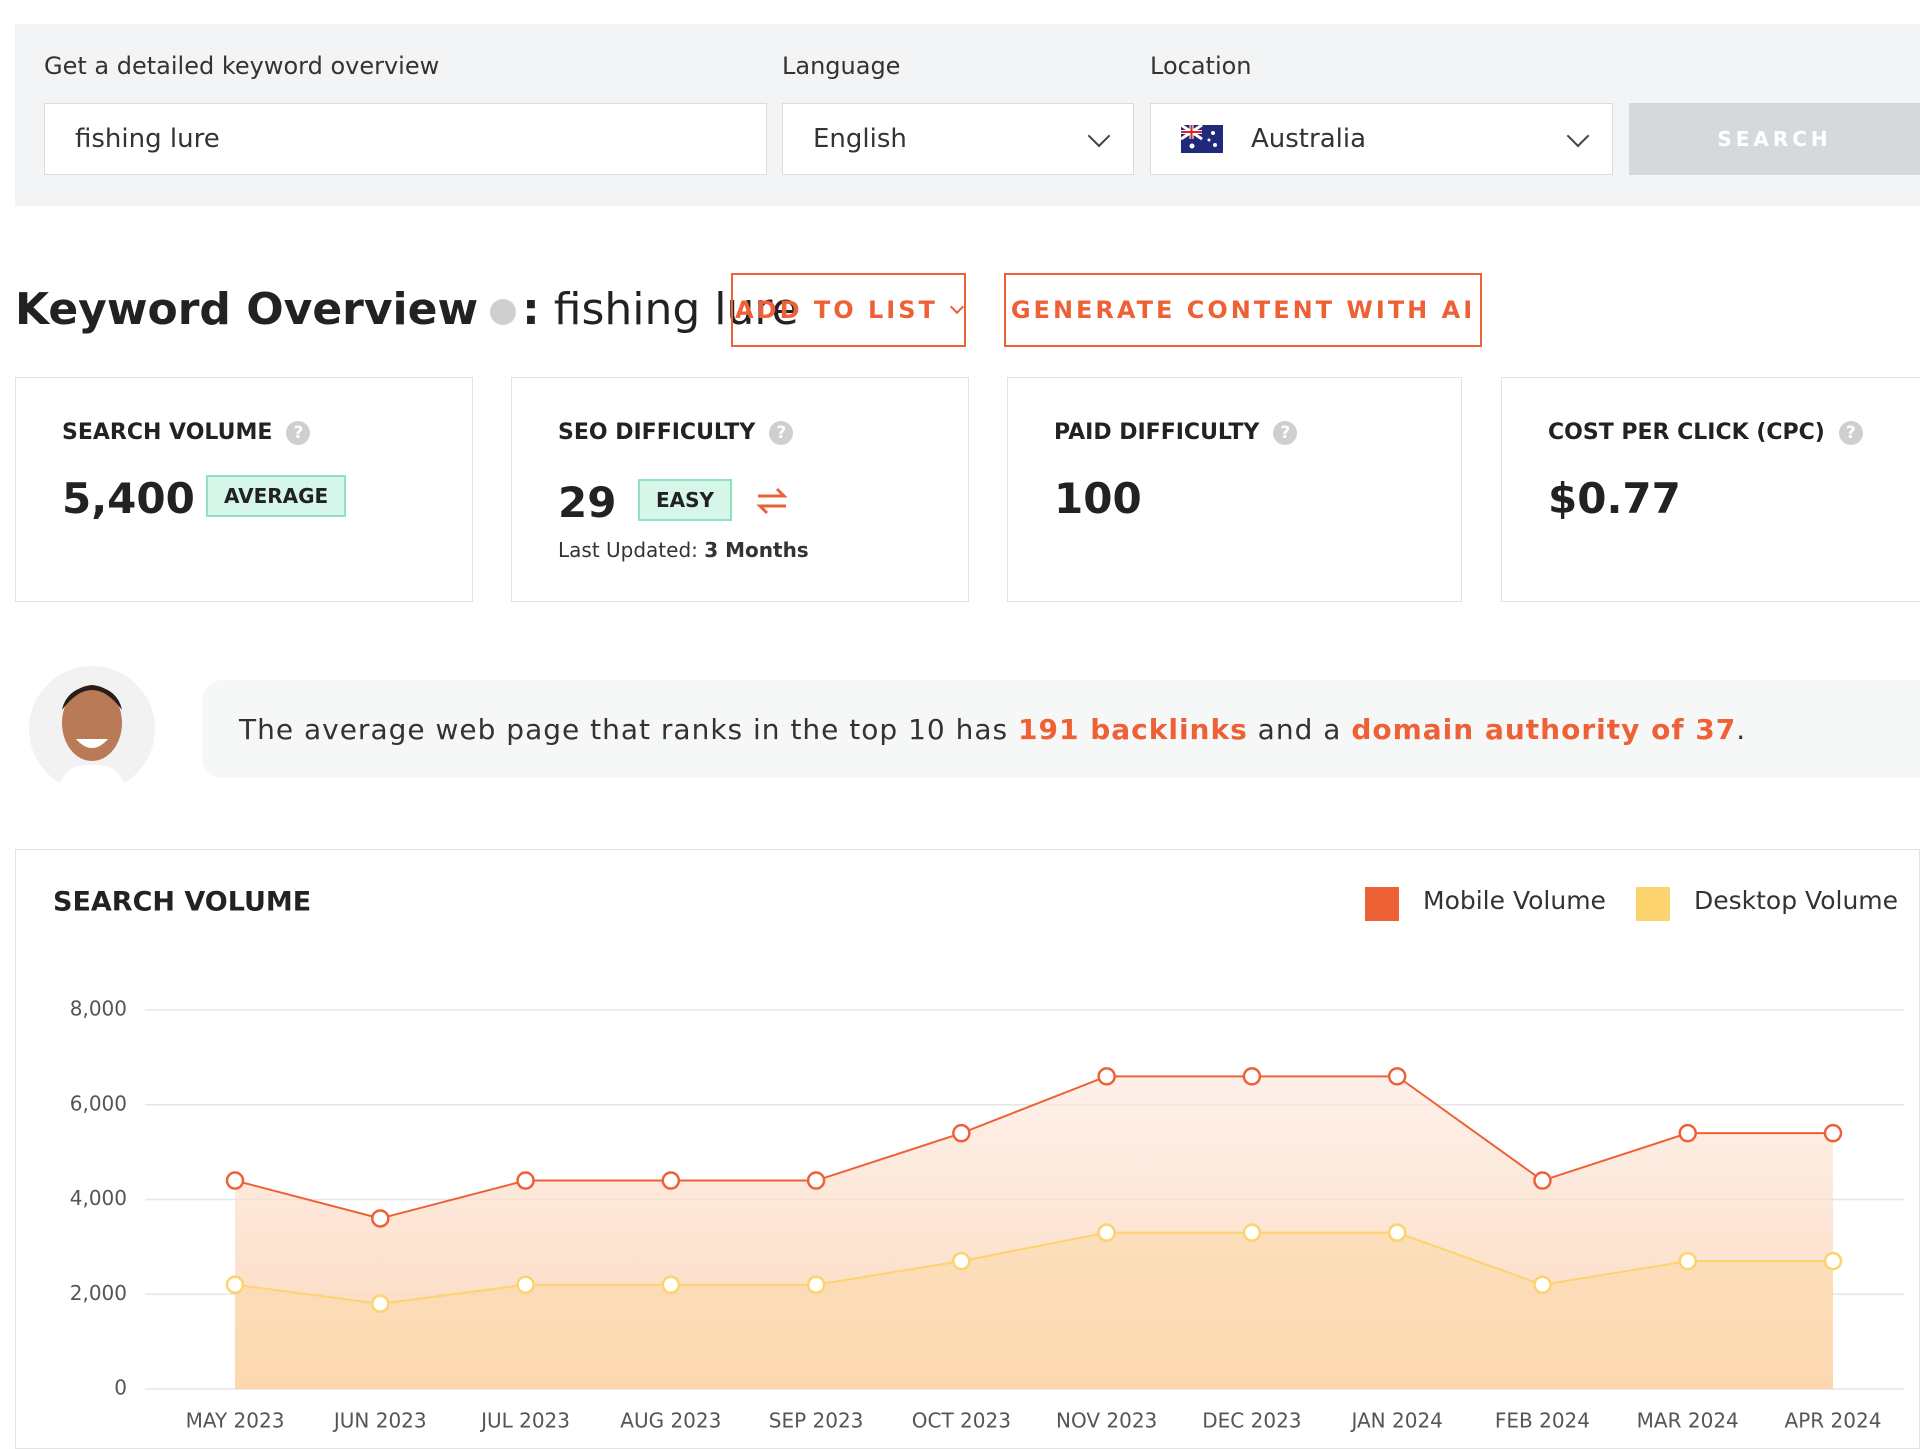 The width and height of the screenshot is (1920, 1449). What do you see at coordinates (1833, 1421) in the screenshot?
I see `x-tick-label: APR 2024` at bounding box center [1833, 1421].